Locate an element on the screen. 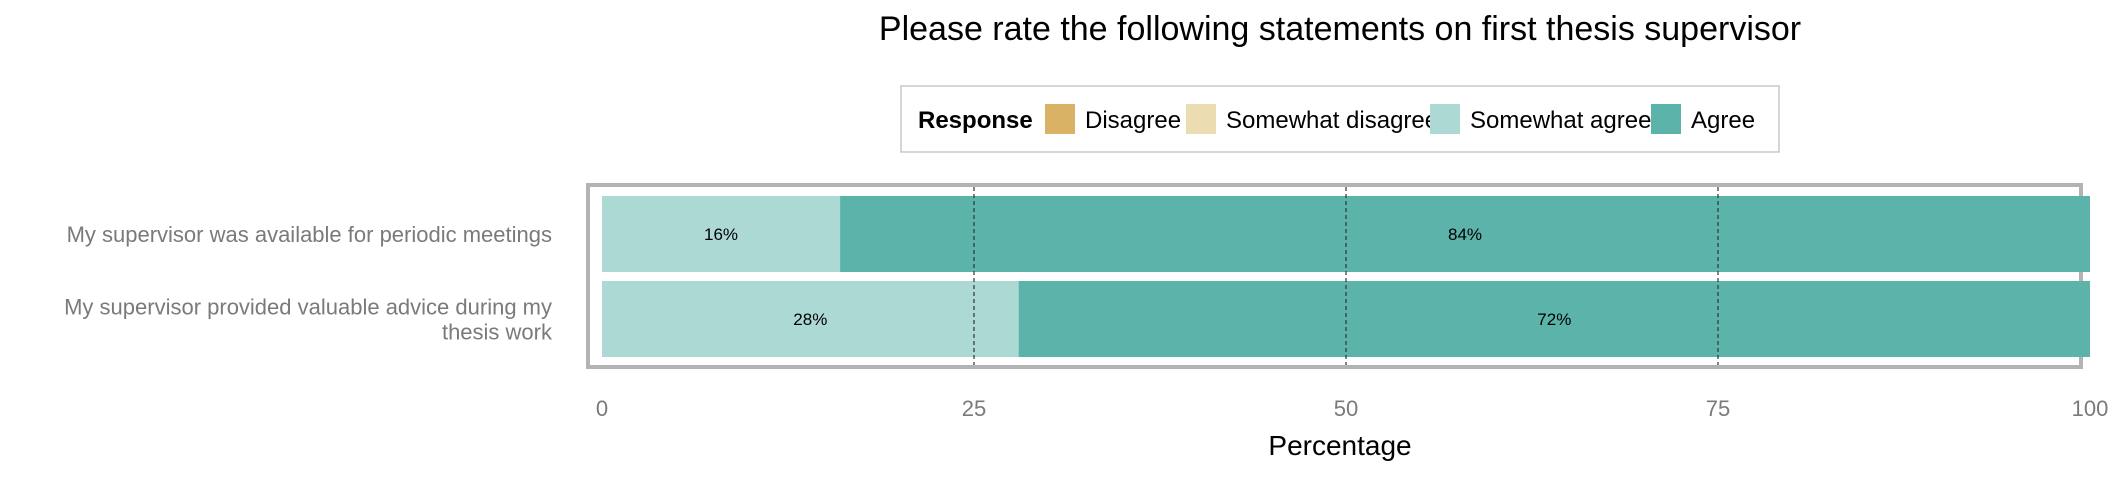 Image resolution: width=2125 pixels, height=489 pixels. x-tick-label: 100 is located at coordinates (2090, 408).